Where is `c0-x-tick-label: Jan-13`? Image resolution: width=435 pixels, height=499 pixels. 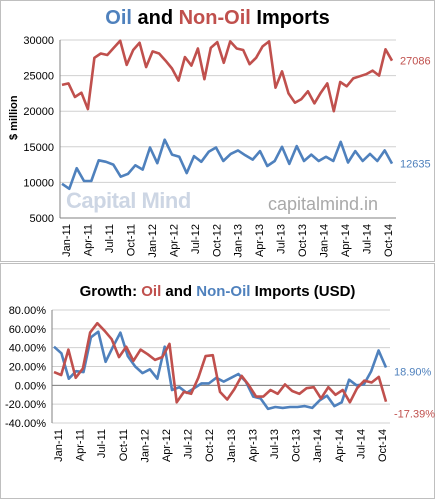 c0-x-tick-label: Jan-13 is located at coordinates (239, 241).